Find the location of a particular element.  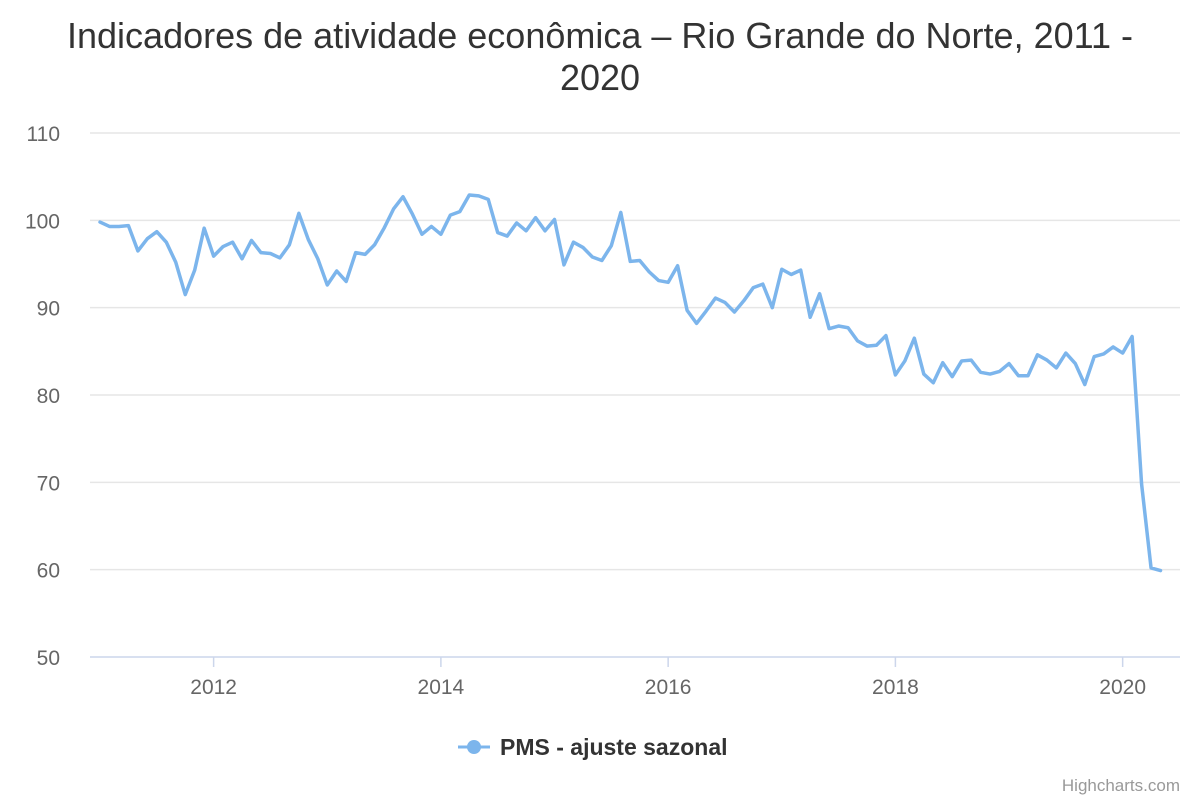

legend: PMS - ajuste sazonal is located at coordinates (593, 747).